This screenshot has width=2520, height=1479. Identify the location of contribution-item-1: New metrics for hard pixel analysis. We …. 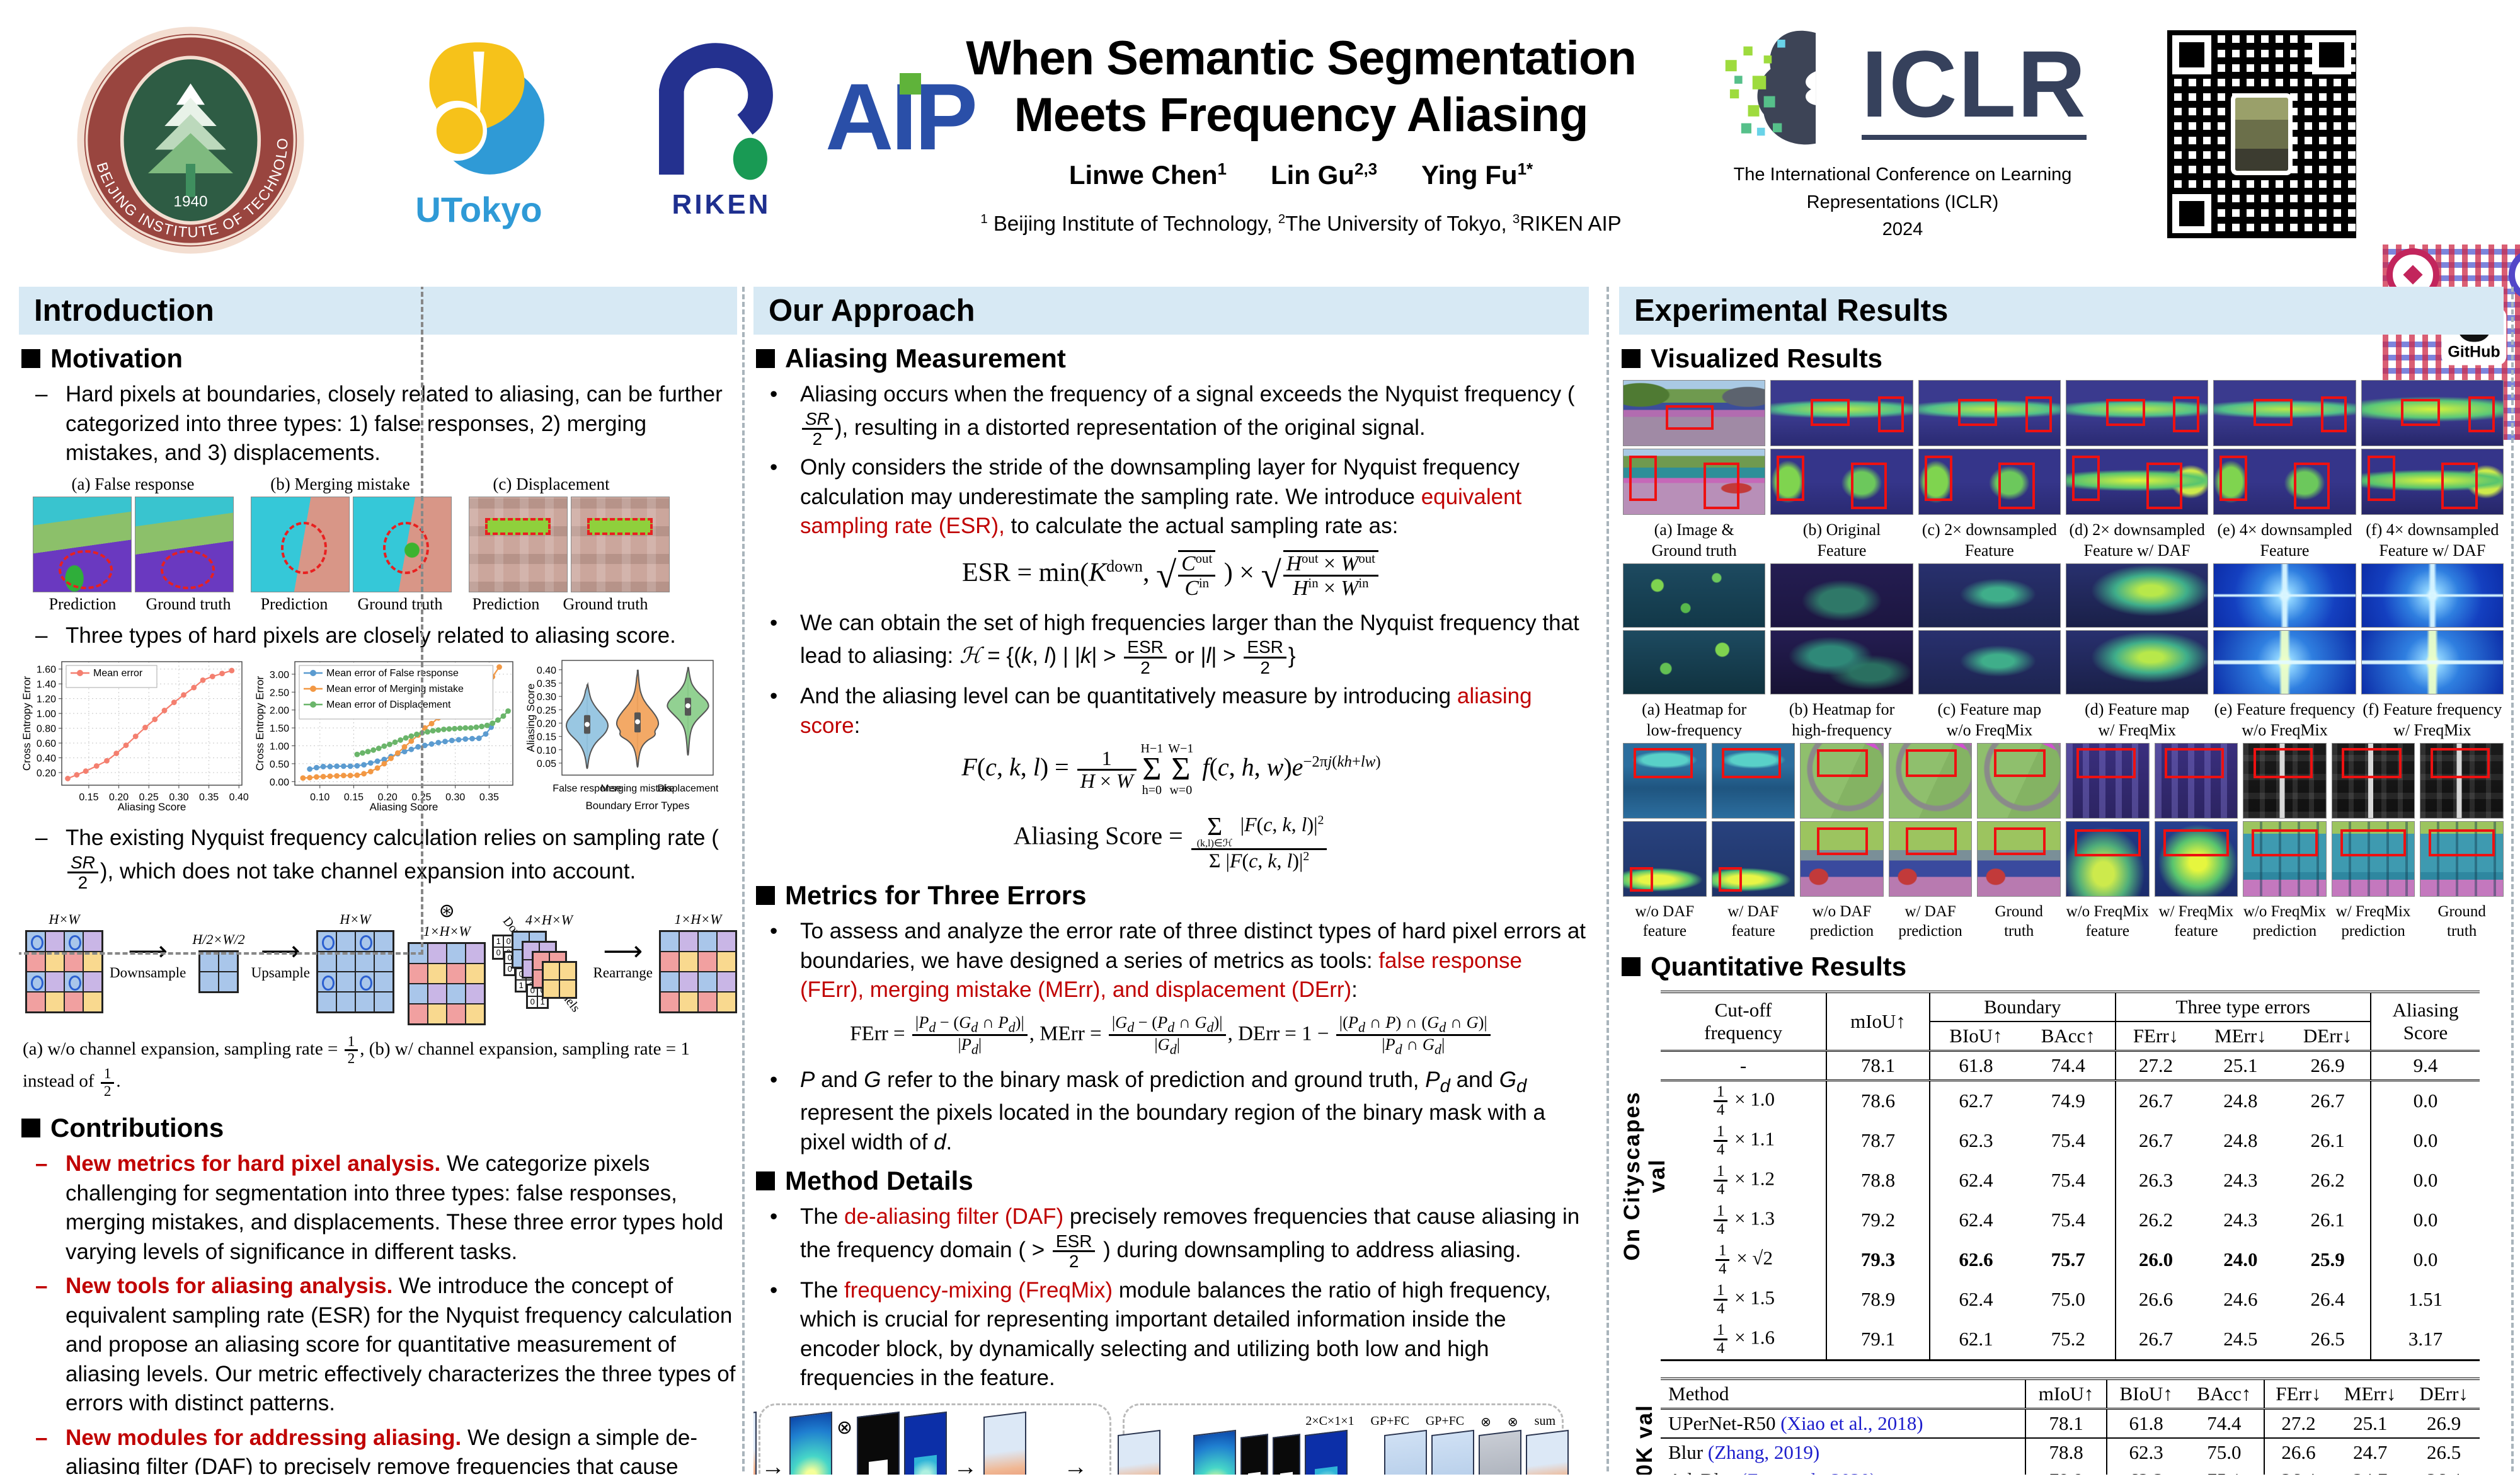
(395, 1207).